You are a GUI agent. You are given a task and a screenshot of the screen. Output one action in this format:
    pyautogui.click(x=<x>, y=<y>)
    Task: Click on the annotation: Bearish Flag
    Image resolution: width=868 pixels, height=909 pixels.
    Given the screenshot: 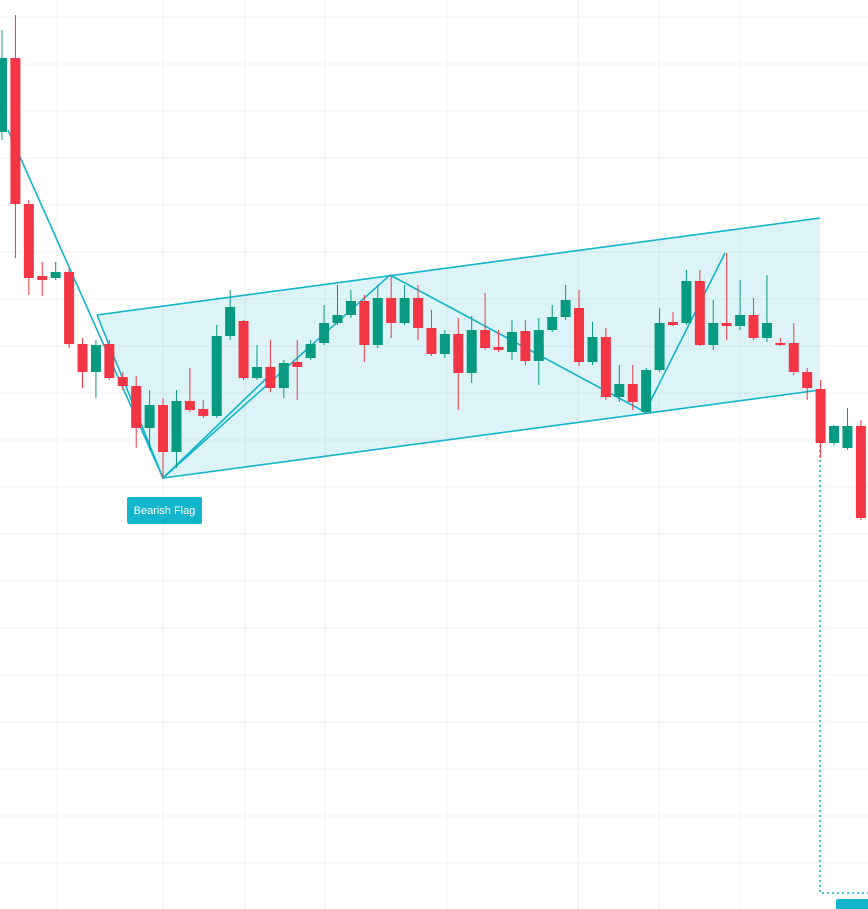 What is the action you would take?
    pyautogui.click(x=165, y=511)
    